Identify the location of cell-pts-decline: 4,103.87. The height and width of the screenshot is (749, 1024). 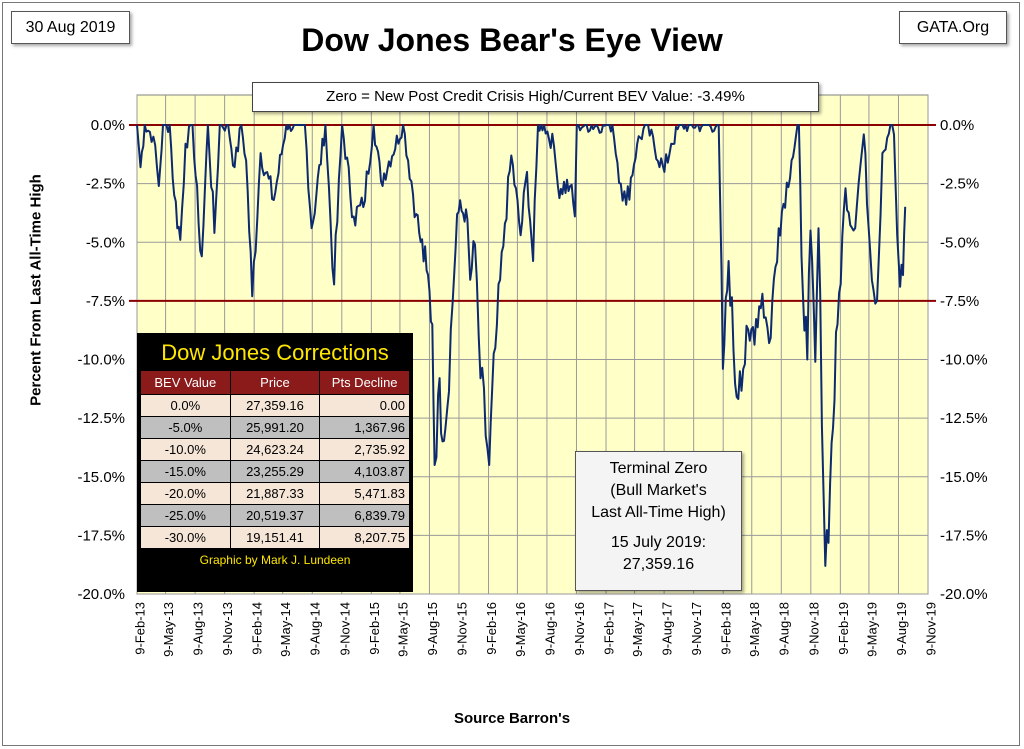
(364, 471).